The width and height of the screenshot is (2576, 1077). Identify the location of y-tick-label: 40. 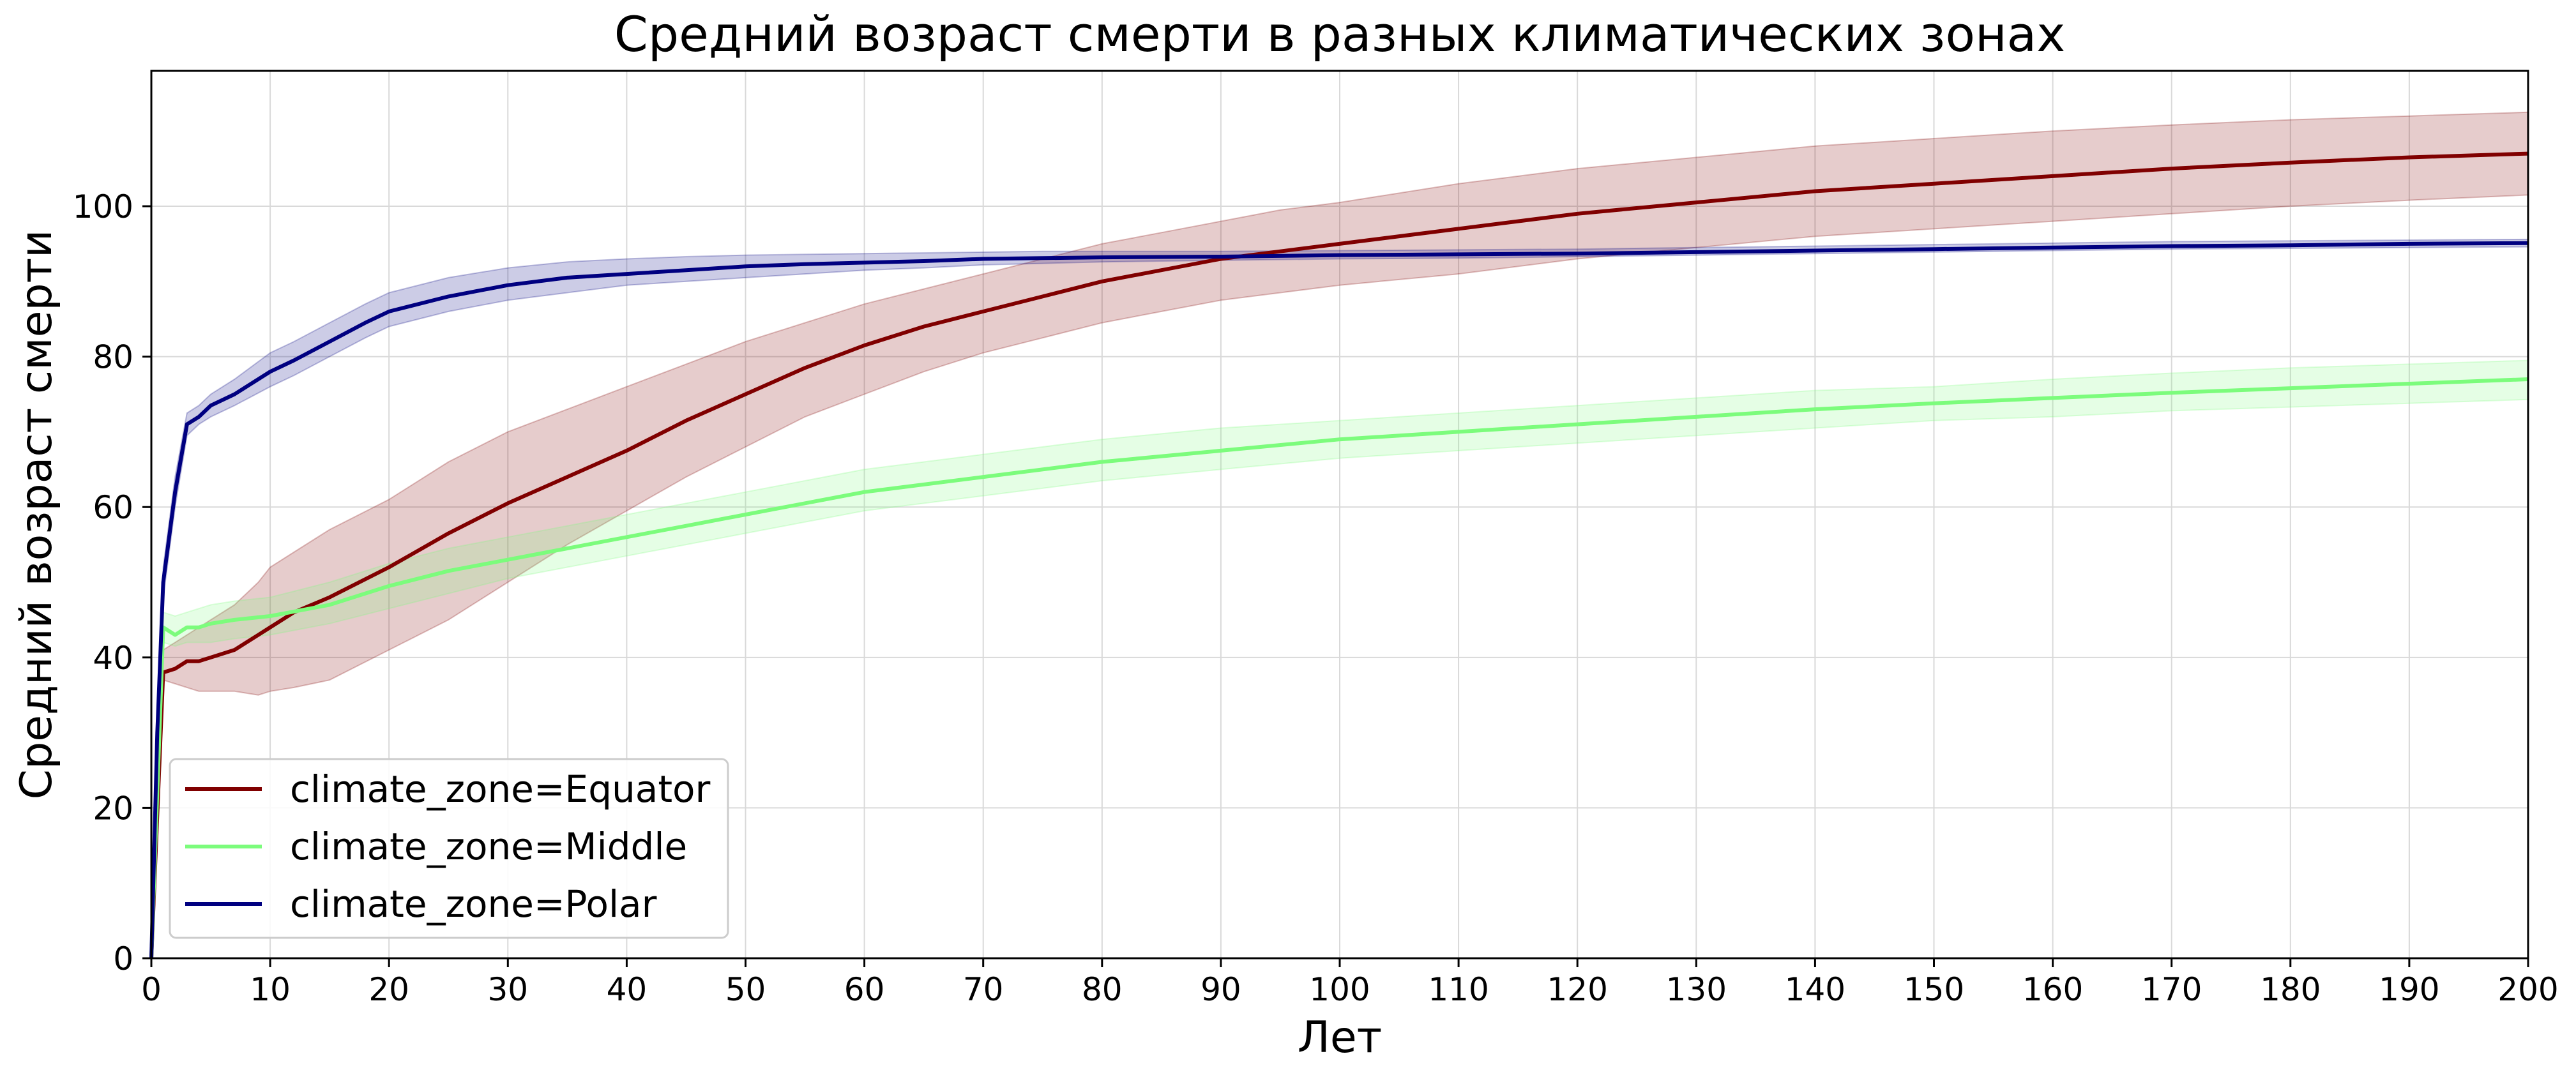
(113, 658).